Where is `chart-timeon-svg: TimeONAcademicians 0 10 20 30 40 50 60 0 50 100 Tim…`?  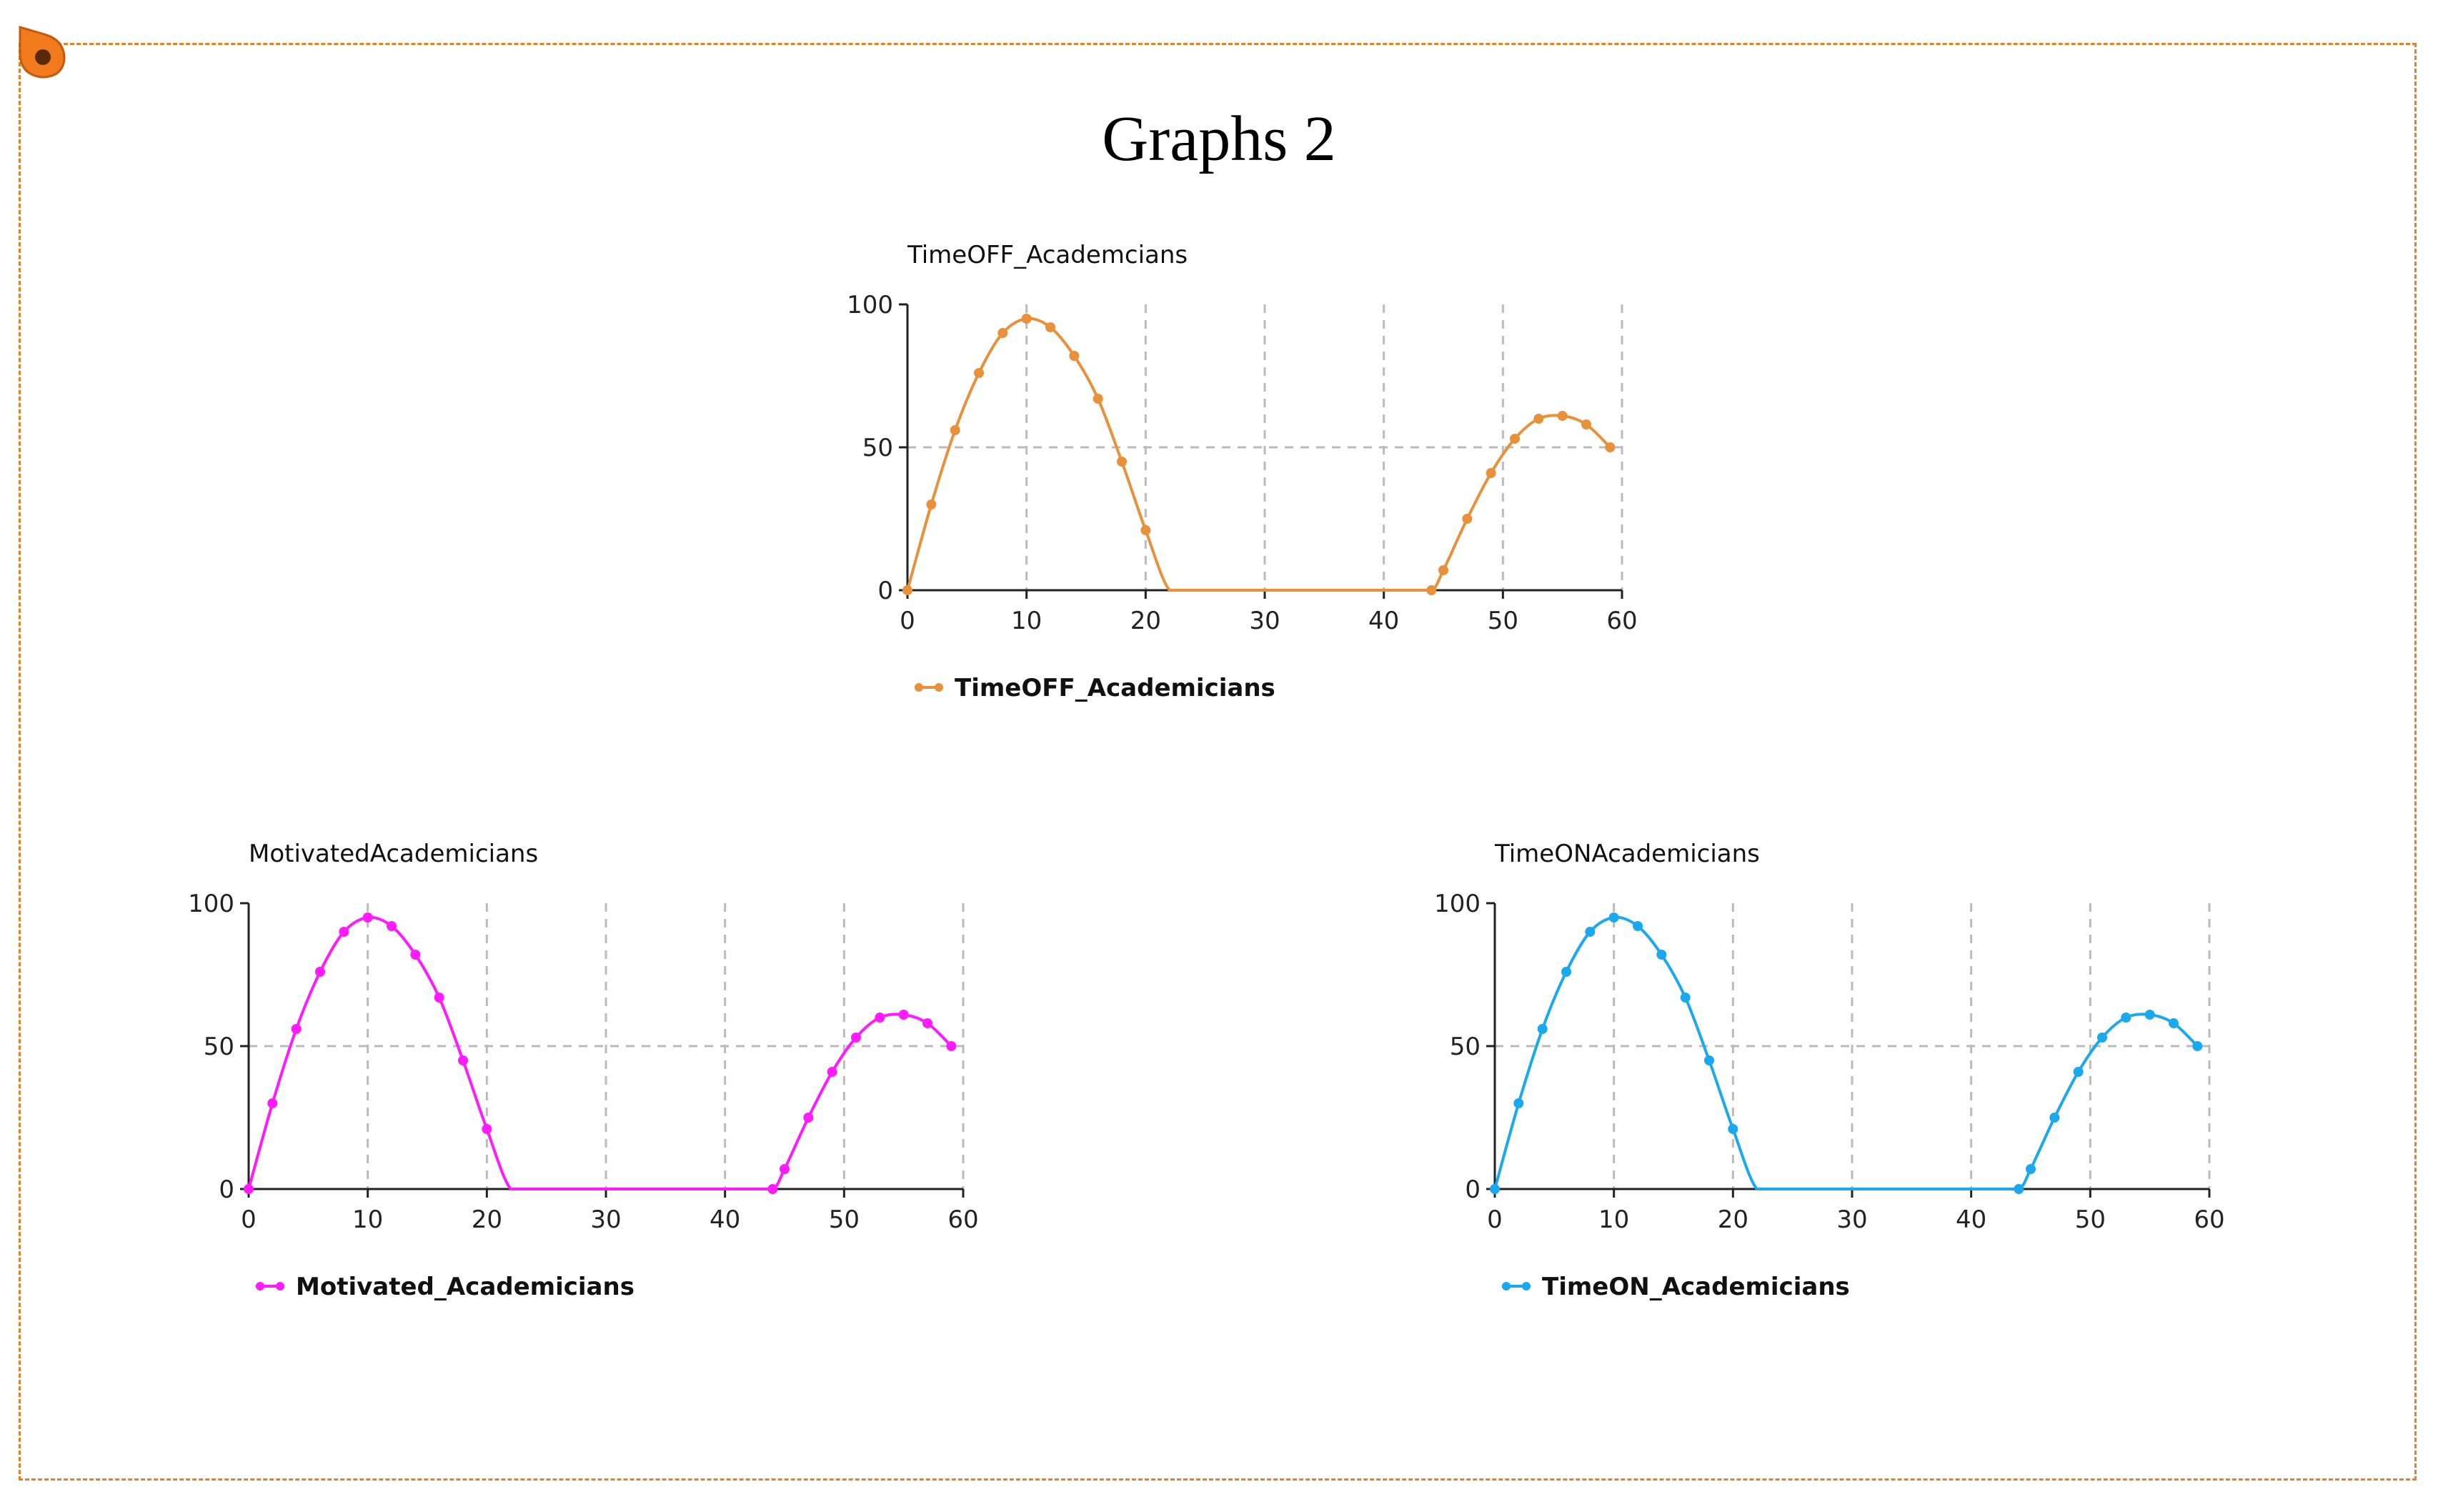 chart-timeon-svg: TimeONAcademicians 0 10 20 30 40 50 60 0 50 100 Tim… is located at coordinates (1829, 1071).